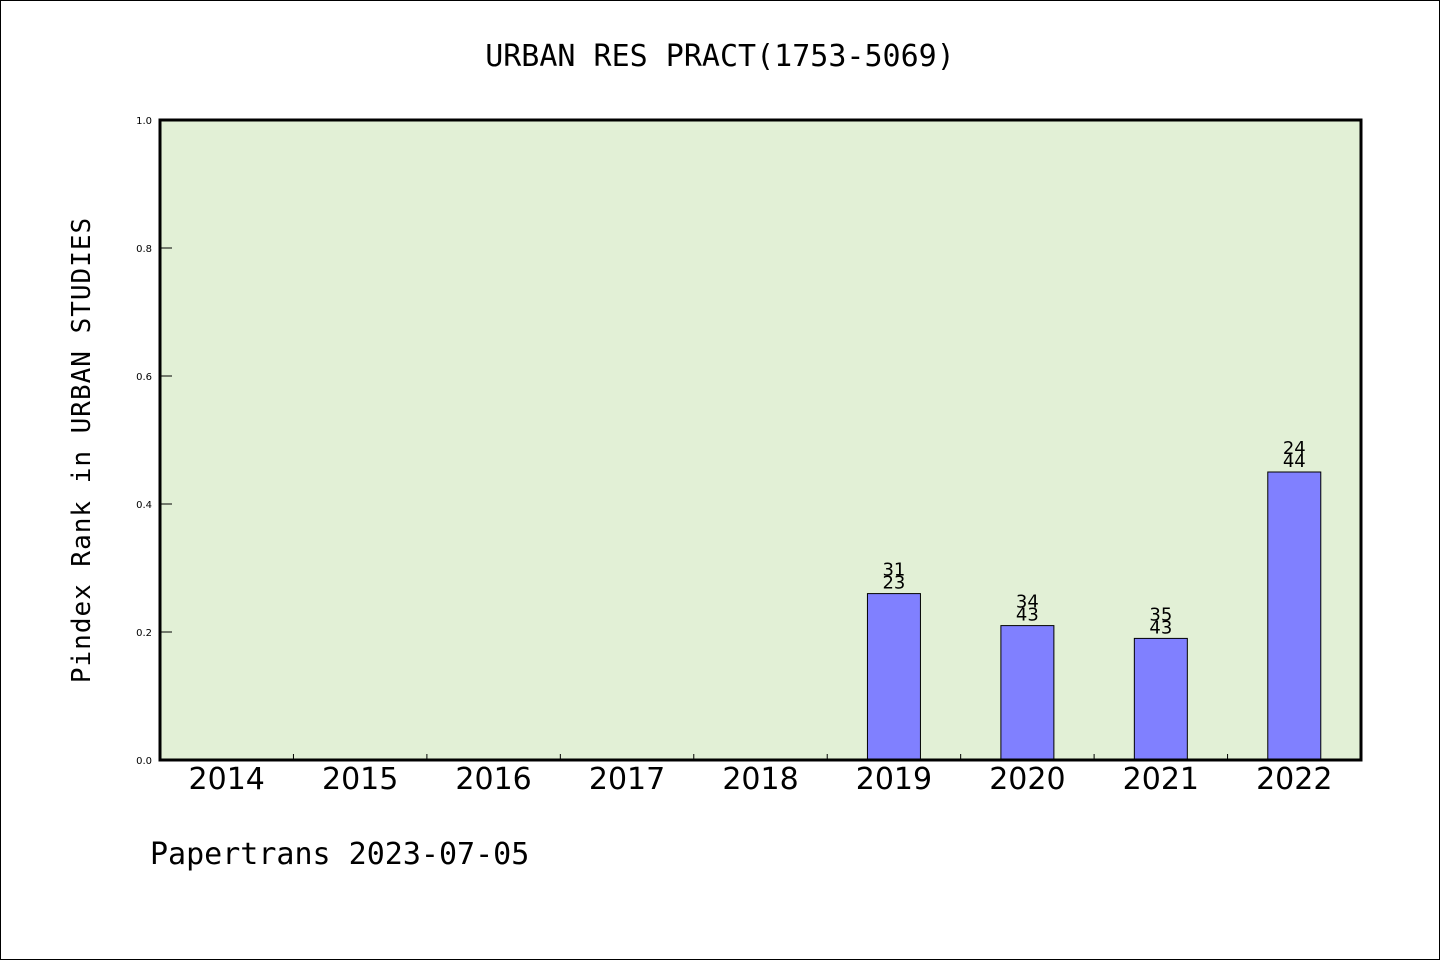  Describe the element at coordinates (1027, 693) in the screenshot. I see `bar-2020` at that location.